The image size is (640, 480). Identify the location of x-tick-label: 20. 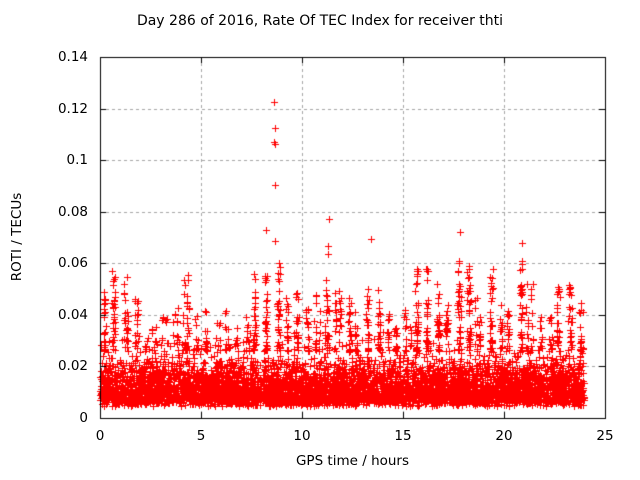
(504, 436).